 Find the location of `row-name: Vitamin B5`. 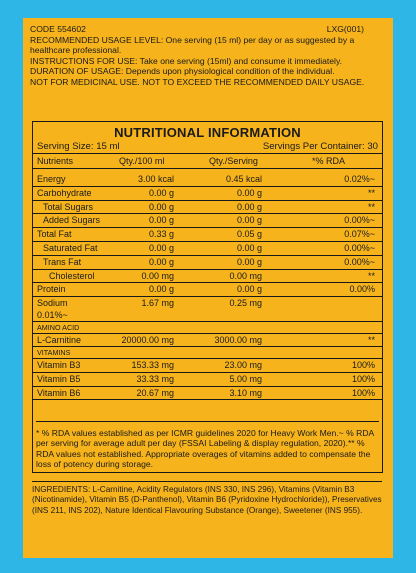

row-name: Vitamin B5 is located at coordinates (59, 378).